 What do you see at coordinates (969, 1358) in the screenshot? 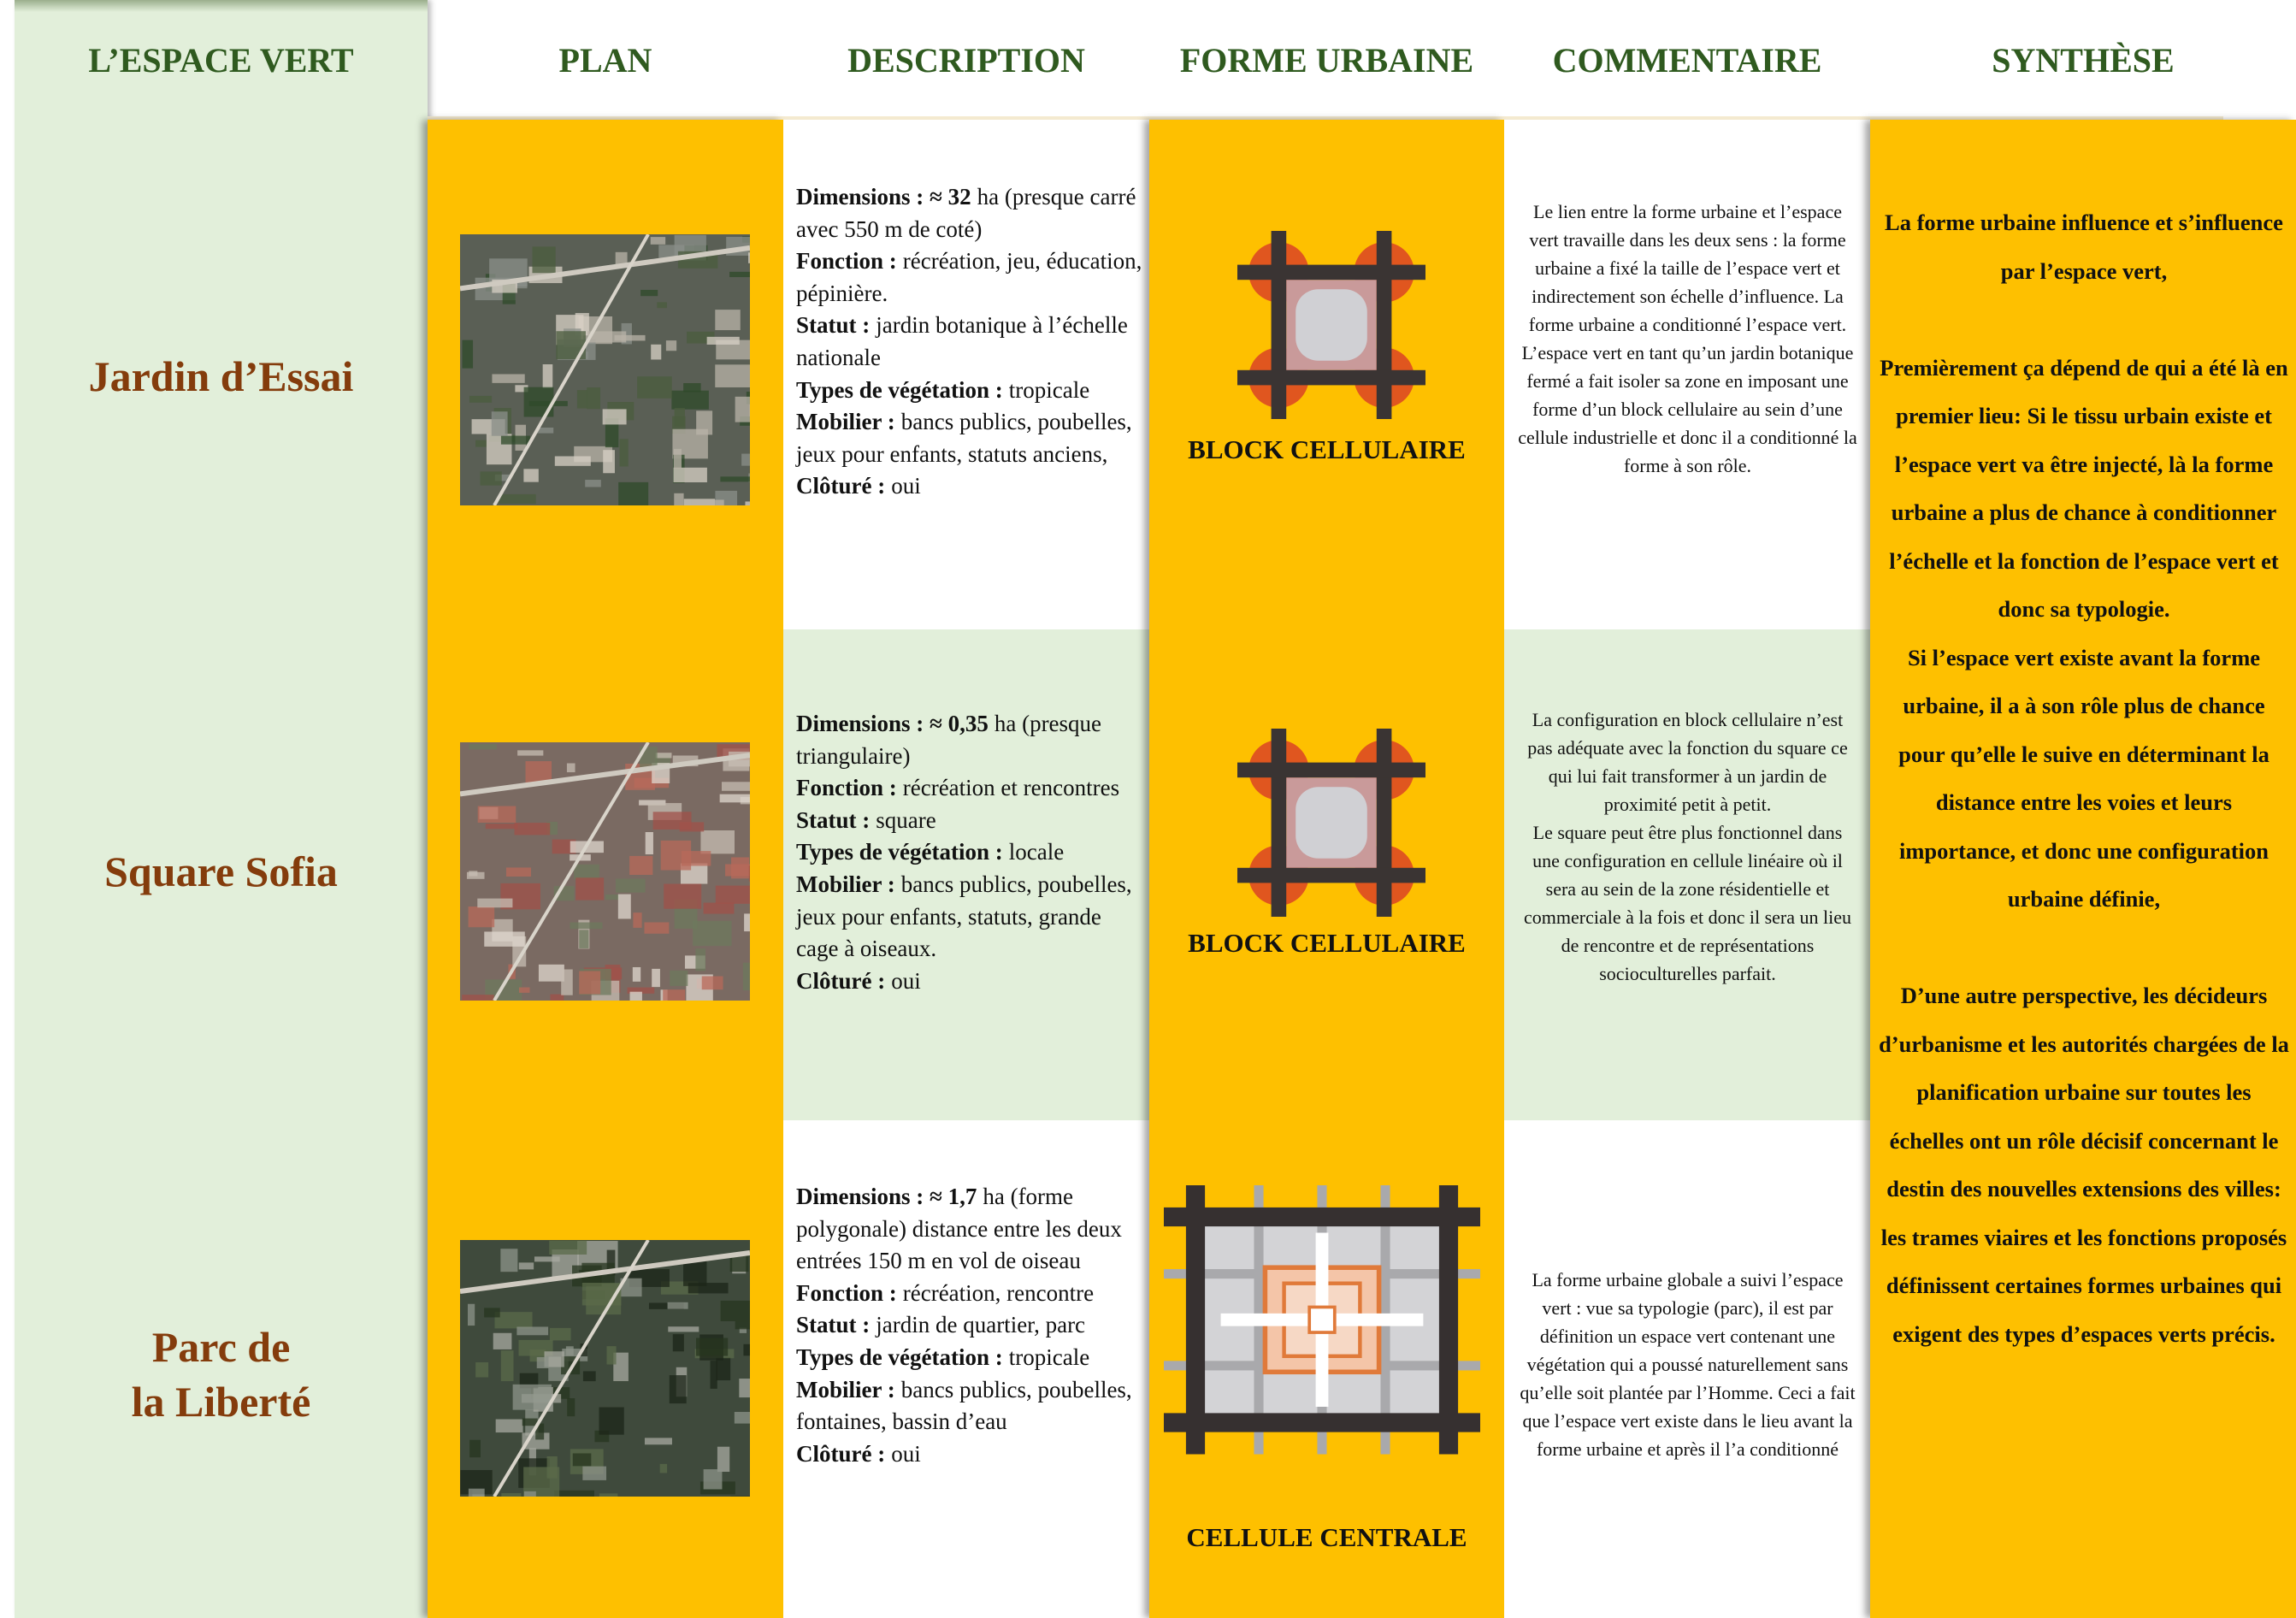
I see `description-item: Types de végétation : tropicale` at bounding box center [969, 1358].